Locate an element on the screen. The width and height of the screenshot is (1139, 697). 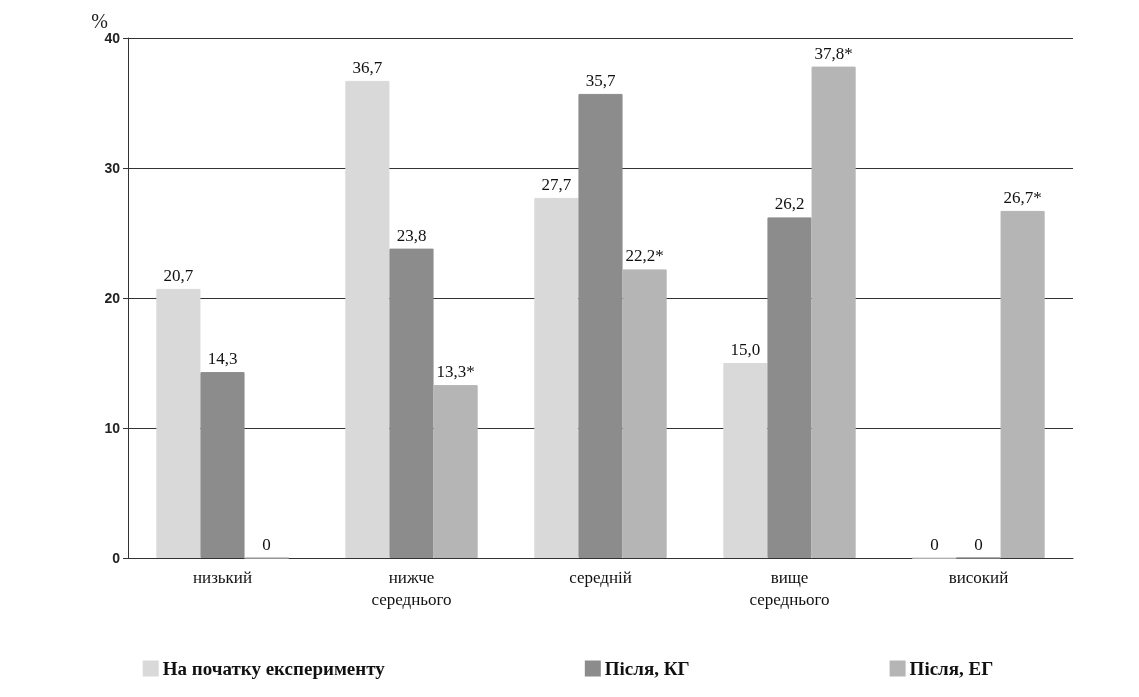
x-tick-label: високий is located at coordinates (978, 577).